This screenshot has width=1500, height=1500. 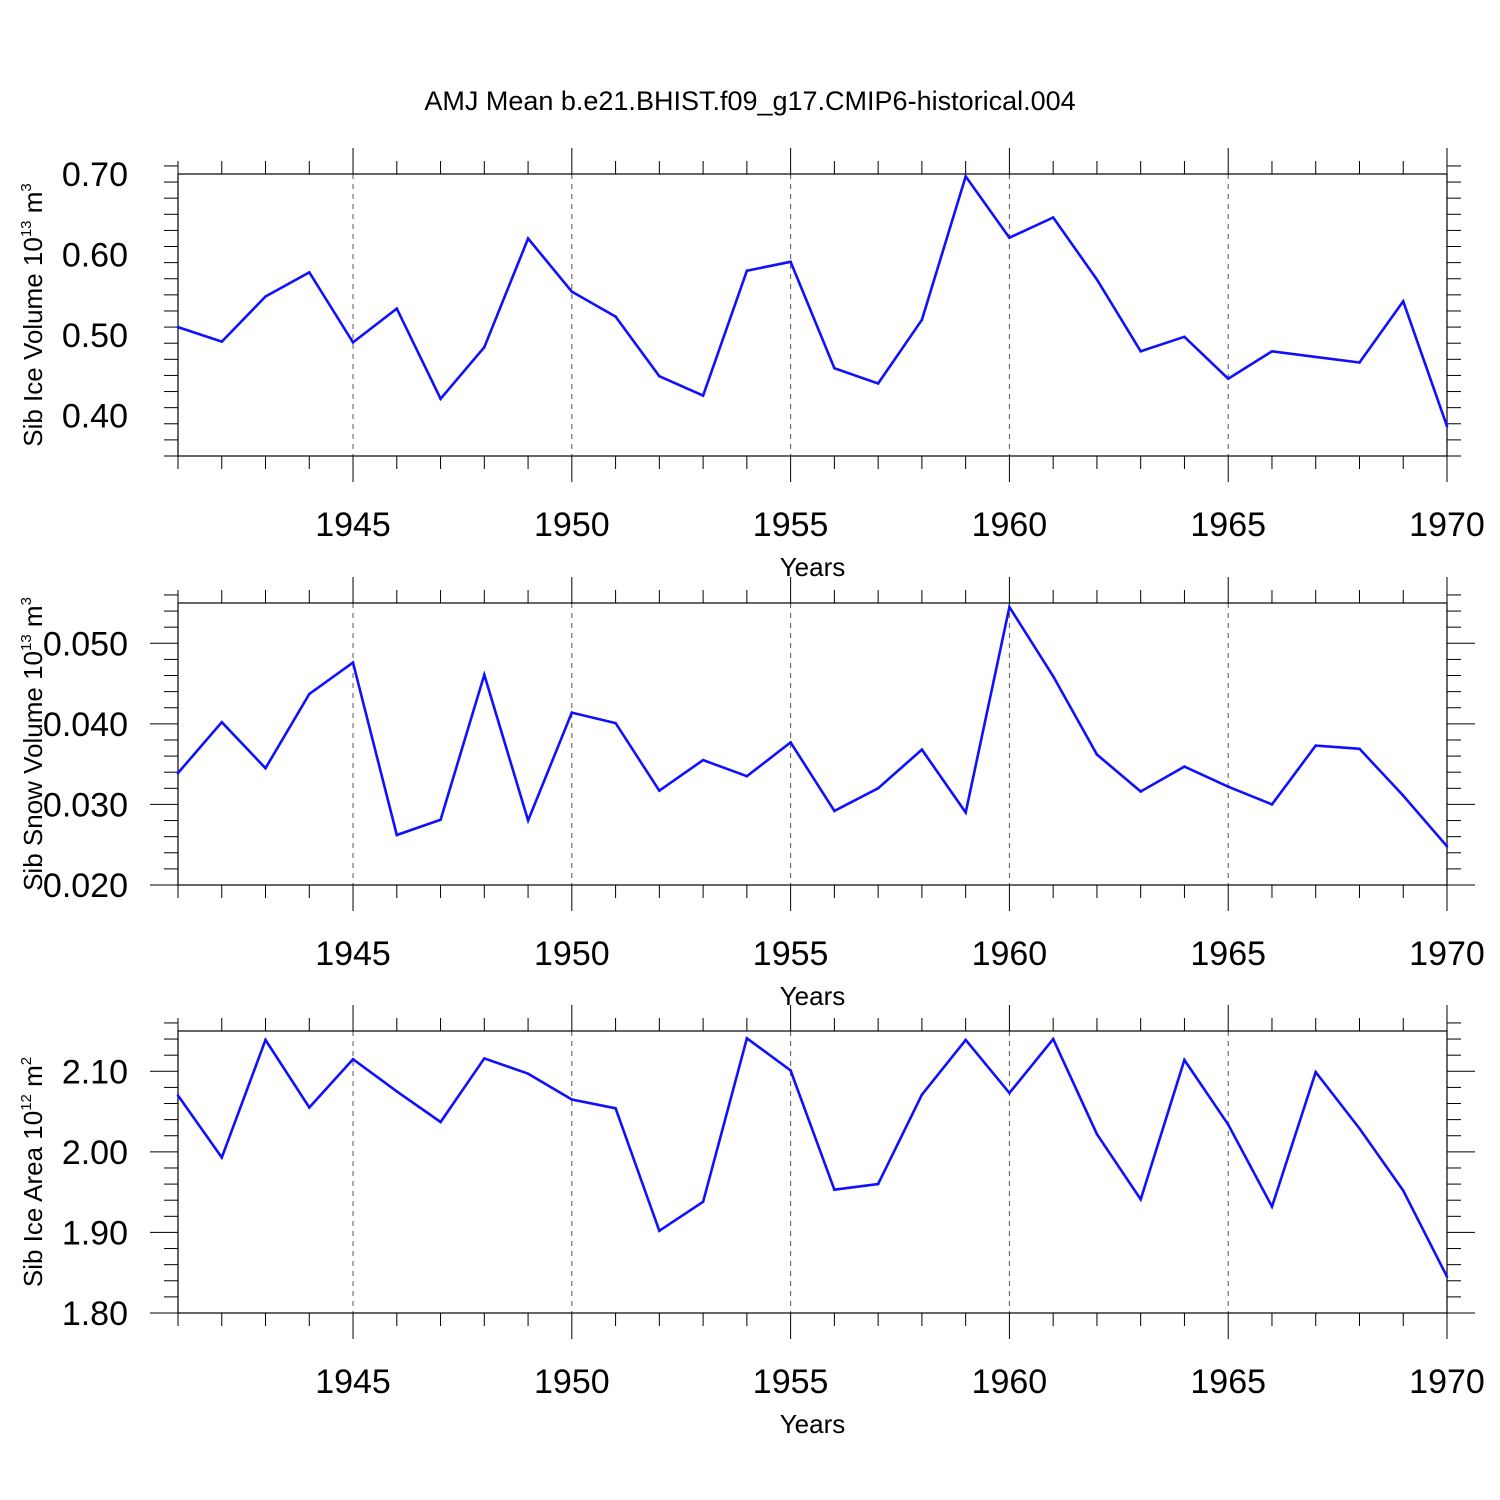 What do you see at coordinates (95, 256) in the screenshot?
I see `y-tick-label: 0.60` at bounding box center [95, 256].